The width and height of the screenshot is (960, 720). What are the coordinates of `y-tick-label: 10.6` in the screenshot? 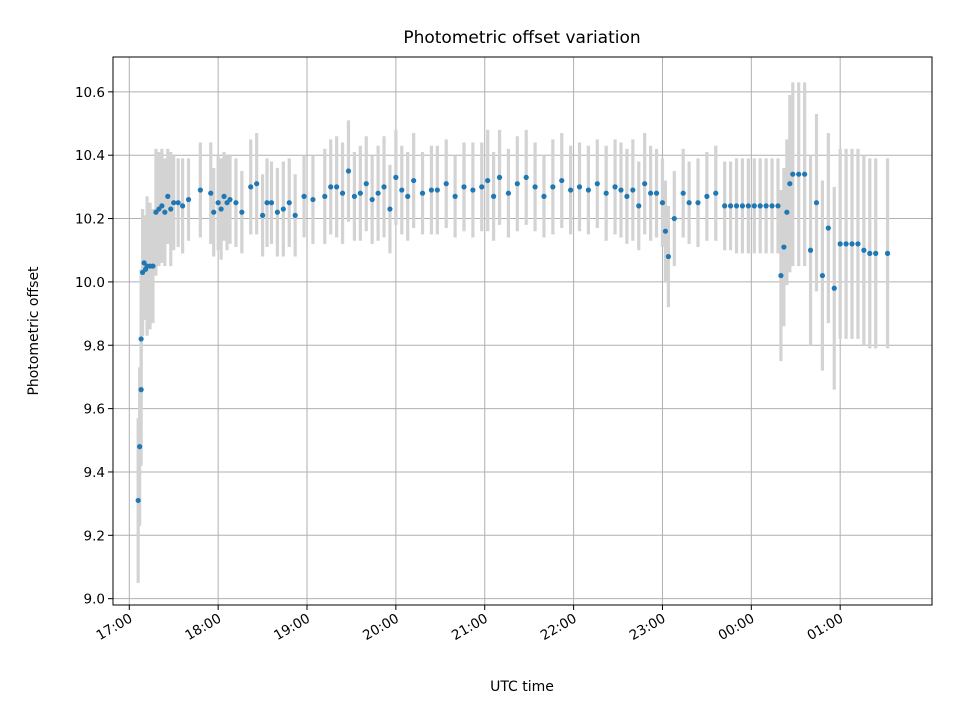 It's located at (90, 93).